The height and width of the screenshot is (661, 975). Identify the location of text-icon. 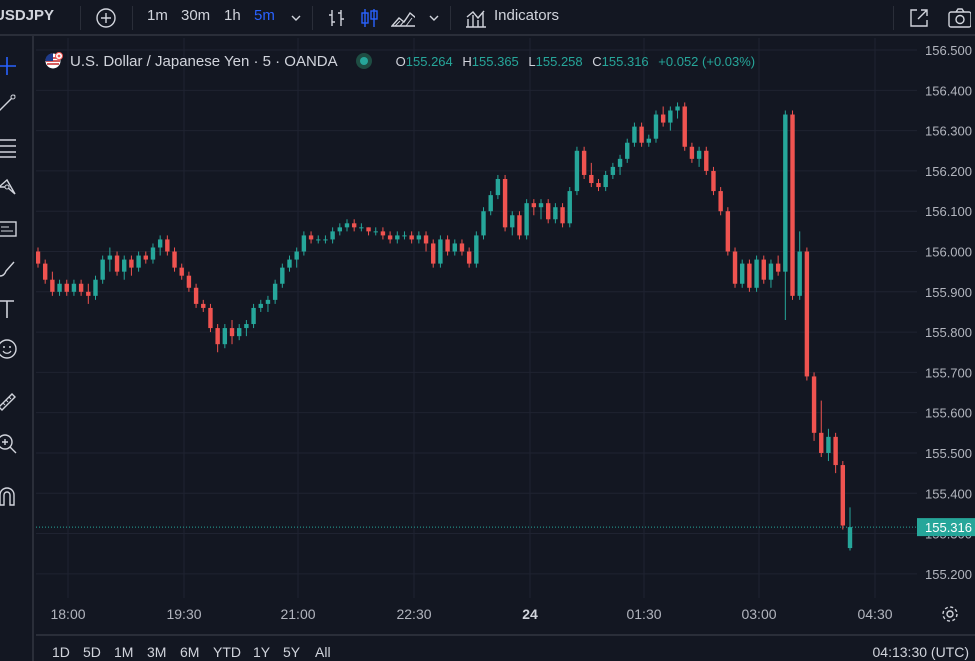
(7, 309).